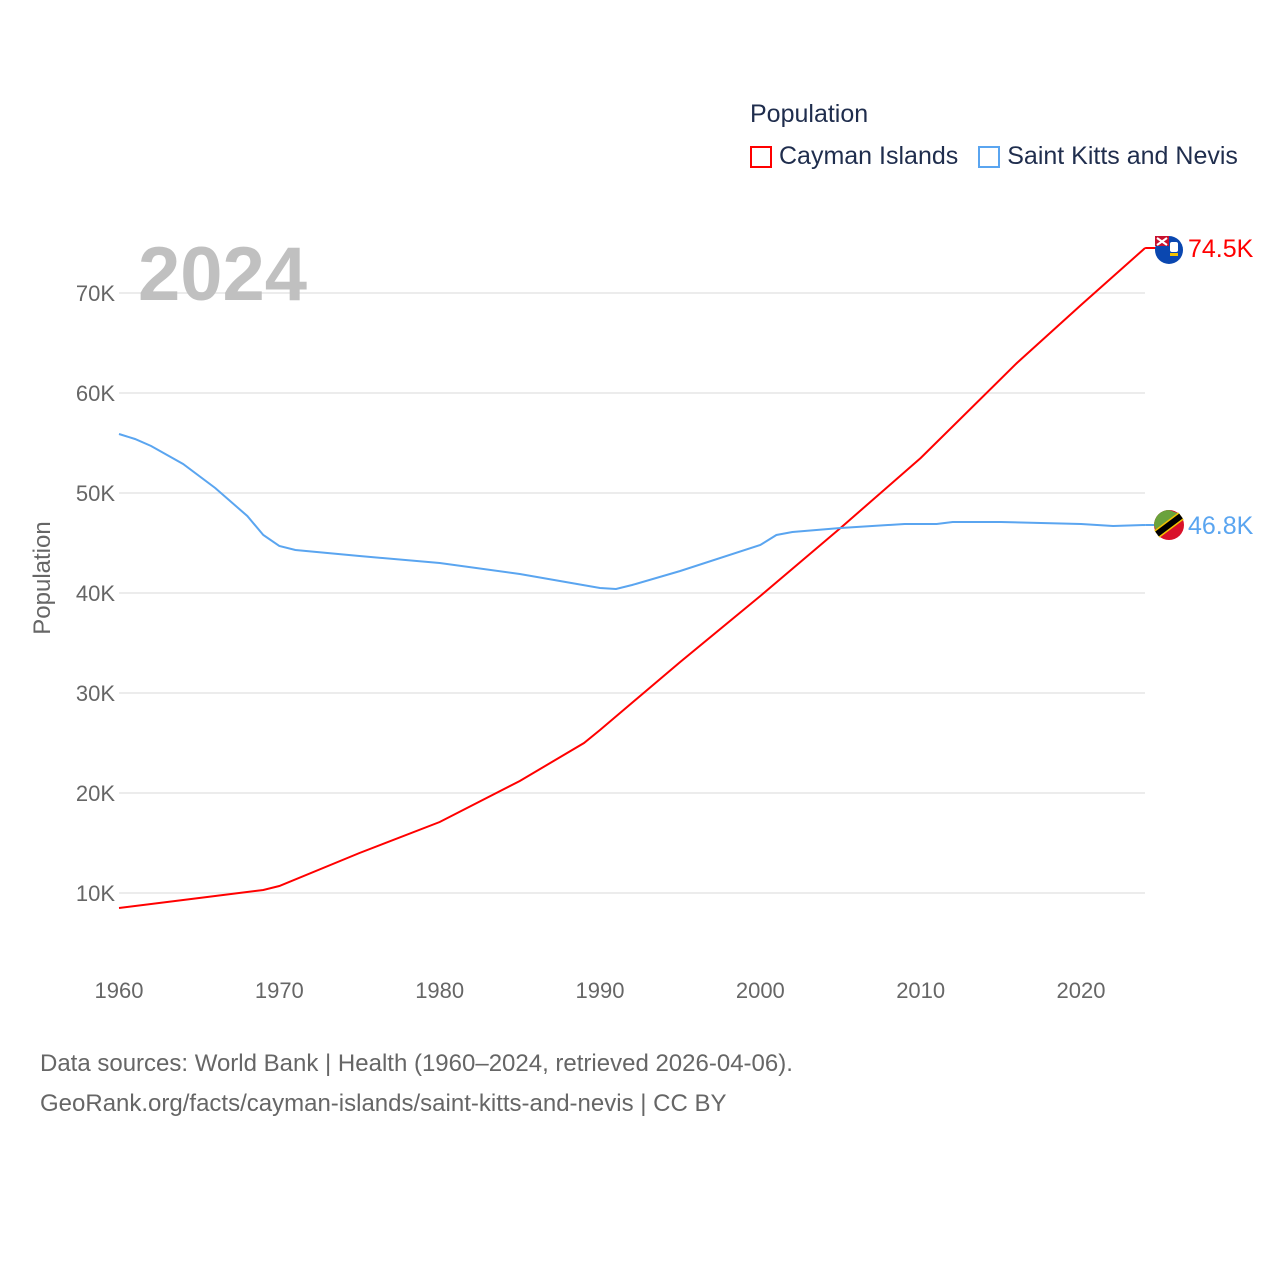 This screenshot has width=1280, height=1280. What do you see at coordinates (1221, 526) in the screenshot?
I see `end-value-label: 46.8K` at bounding box center [1221, 526].